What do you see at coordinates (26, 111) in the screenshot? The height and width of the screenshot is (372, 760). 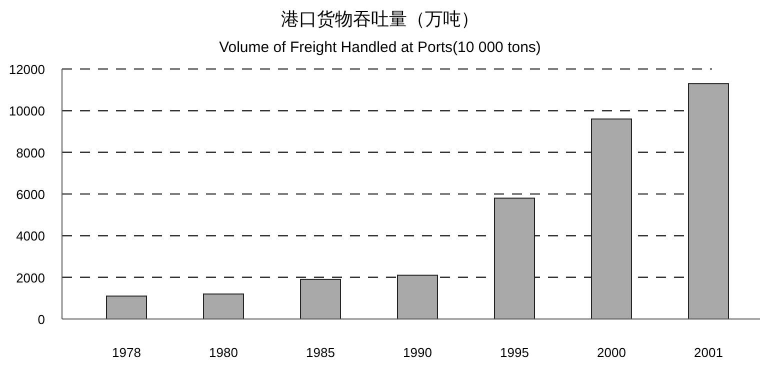 I see `y-tick-label: 10000` at bounding box center [26, 111].